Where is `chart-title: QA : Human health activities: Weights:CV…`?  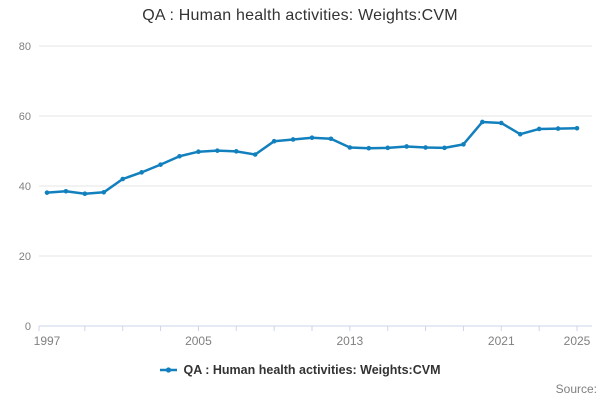 chart-title: QA : Human health activities: Weights:CV… is located at coordinates (300, 15).